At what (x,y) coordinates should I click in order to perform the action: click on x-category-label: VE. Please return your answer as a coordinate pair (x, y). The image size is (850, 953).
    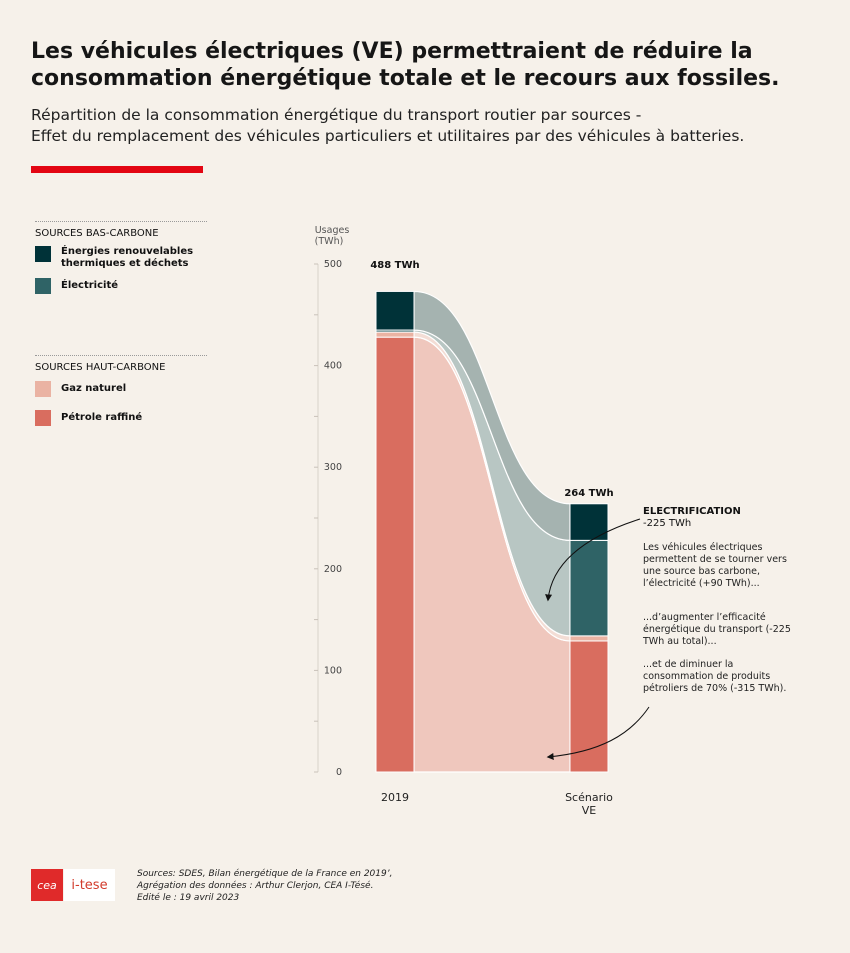
    Looking at the image, I should click on (589, 810).